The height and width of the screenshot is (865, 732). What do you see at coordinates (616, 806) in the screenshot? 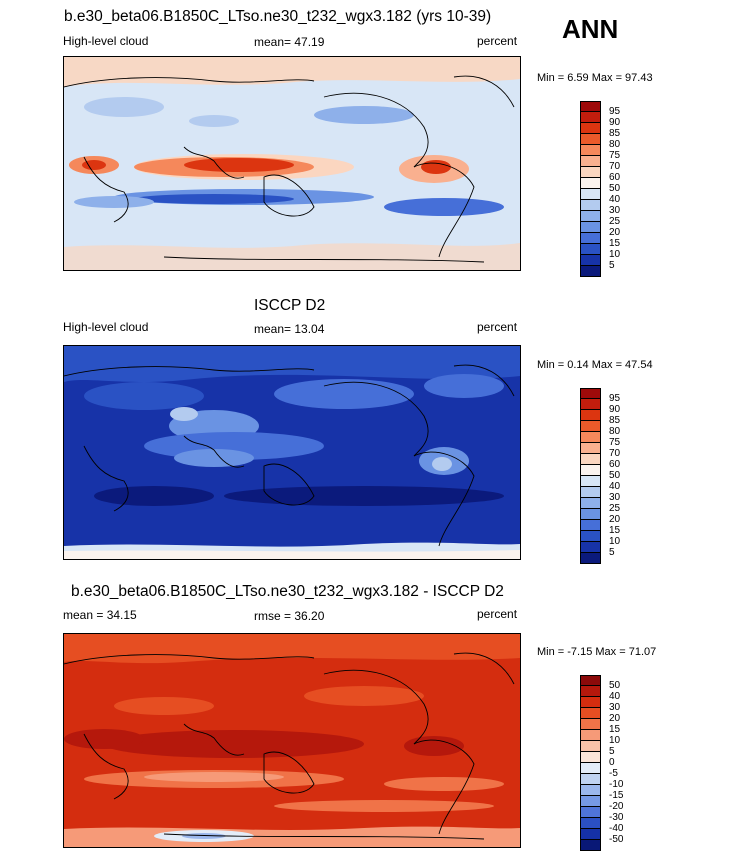
I see `colorbar-tick: -20` at bounding box center [616, 806].